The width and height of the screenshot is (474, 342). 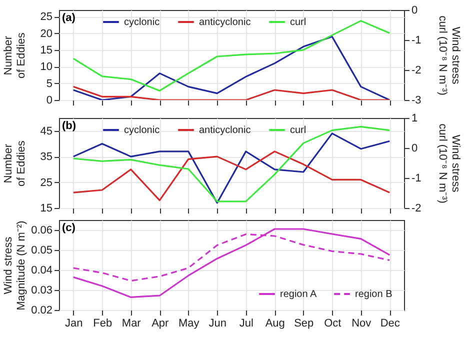 What do you see at coordinates (74, 324) in the screenshot?
I see `x-tick-label: Jan` at bounding box center [74, 324].